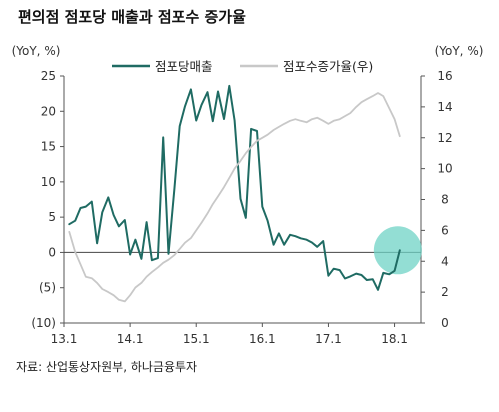  I want to click on x-axis-tick-label: 15.1, so click(196, 339).